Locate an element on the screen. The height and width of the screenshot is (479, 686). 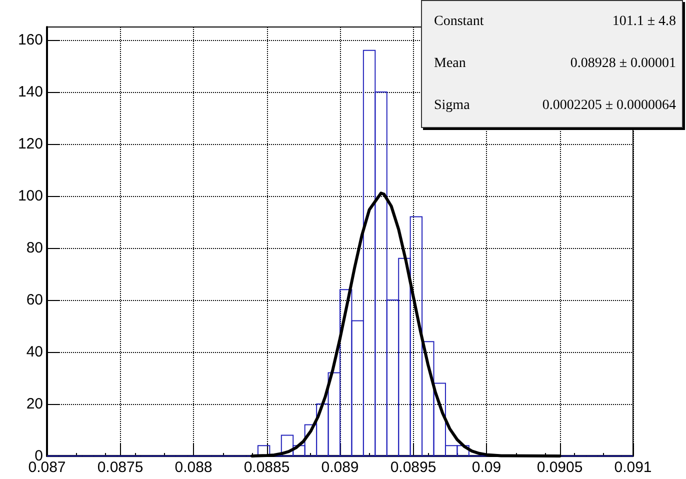
annotation: Constant is located at coordinates (459, 22).